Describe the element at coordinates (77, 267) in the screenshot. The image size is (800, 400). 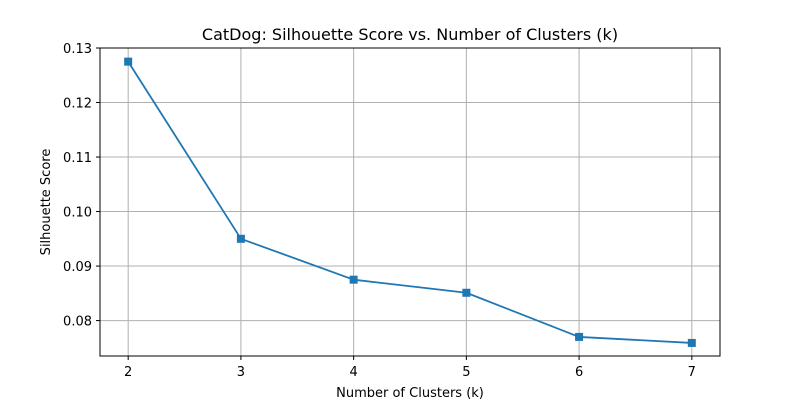
I see `y-tick-label: 0.09` at that location.